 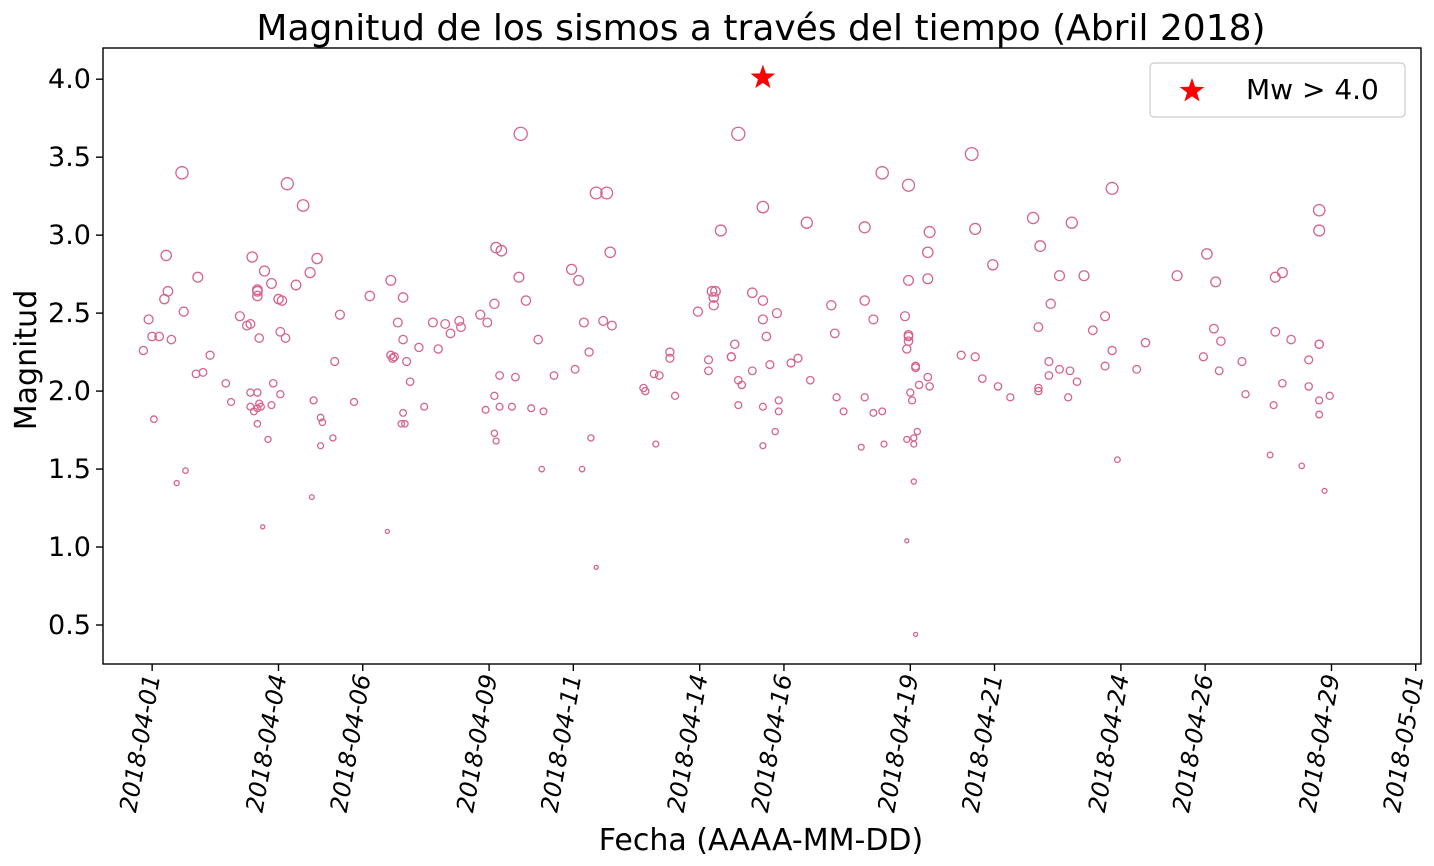 I want to click on x-tick-label: 2018-05-01, so click(x=1404, y=743).